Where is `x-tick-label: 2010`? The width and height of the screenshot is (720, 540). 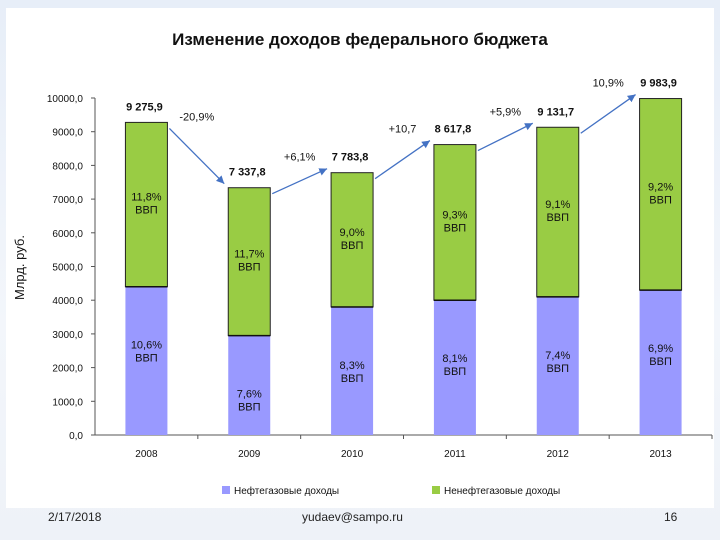 x-tick-label: 2010 is located at coordinates (352, 454).